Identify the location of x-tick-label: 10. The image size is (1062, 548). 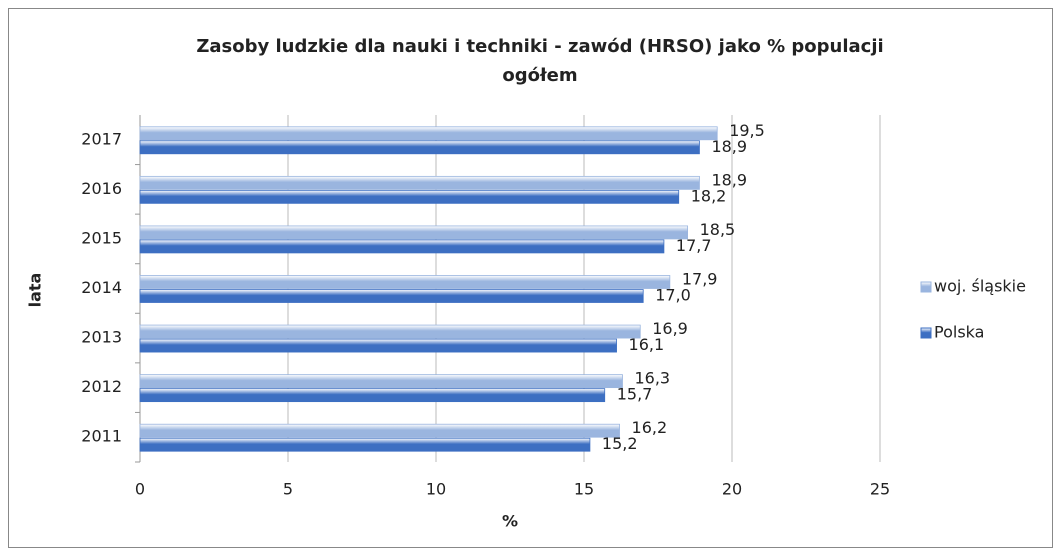
(436, 489).